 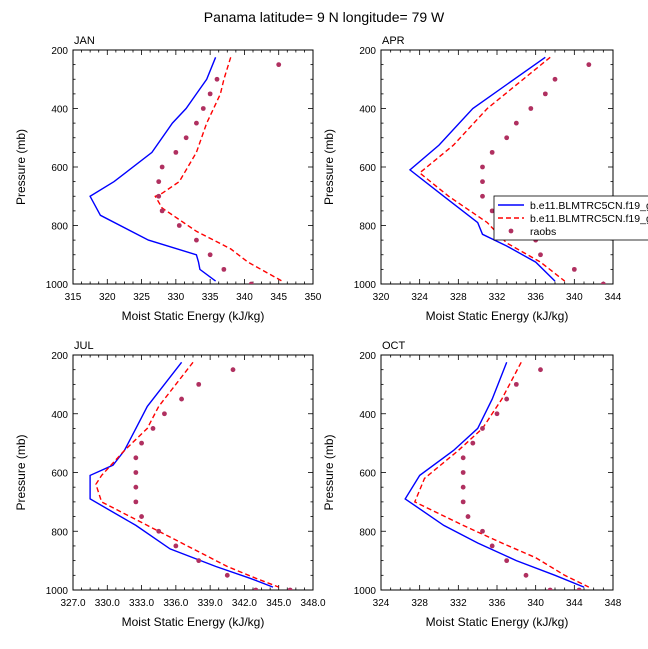 I want to click on x-tick-label: 320, so click(x=381, y=297).